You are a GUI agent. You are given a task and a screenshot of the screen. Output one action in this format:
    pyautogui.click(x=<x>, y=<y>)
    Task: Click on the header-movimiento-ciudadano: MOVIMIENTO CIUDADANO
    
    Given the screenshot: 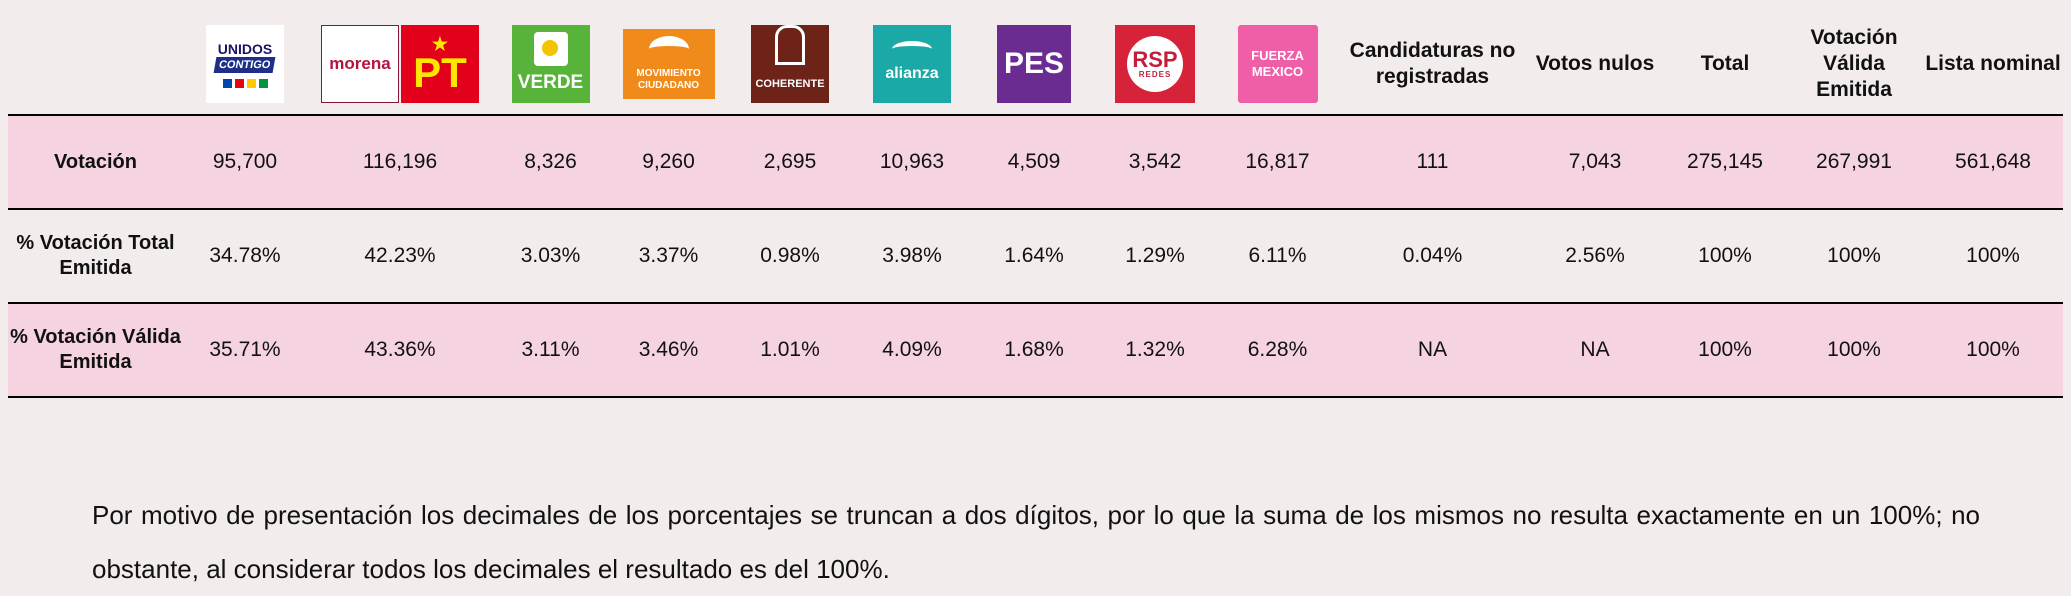 What is the action you would take?
    pyautogui.click(x=668, y=64)
    